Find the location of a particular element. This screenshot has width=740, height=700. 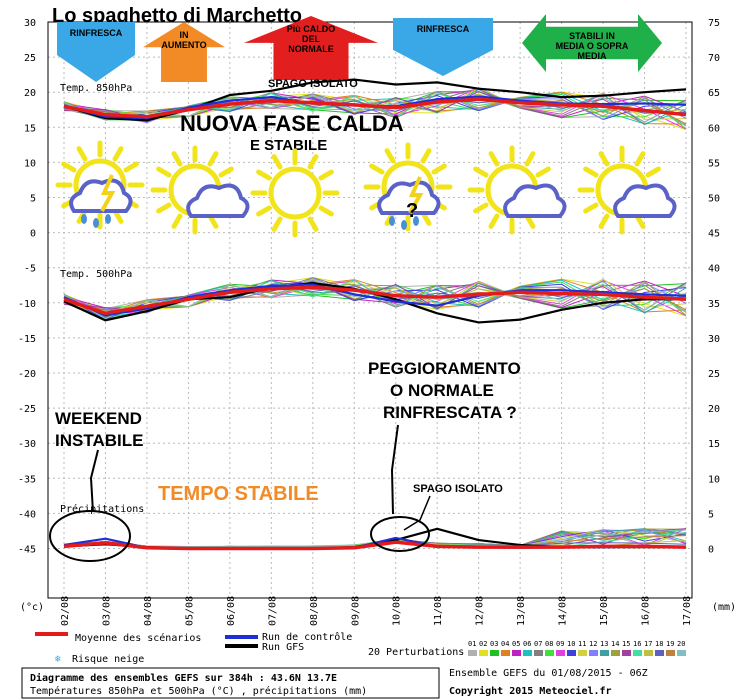

perturbation-number: 05 is located at coordinates (516, 644).